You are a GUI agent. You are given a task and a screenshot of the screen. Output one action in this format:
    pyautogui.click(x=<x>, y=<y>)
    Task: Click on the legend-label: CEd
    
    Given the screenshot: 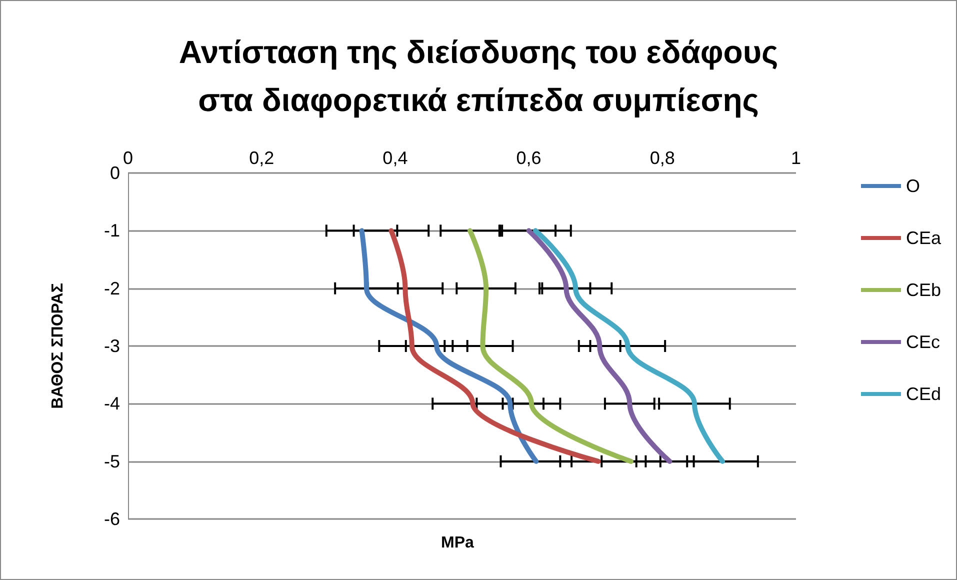 What is the action you would take?
    pyautogui.click(x=923, y=394)
    